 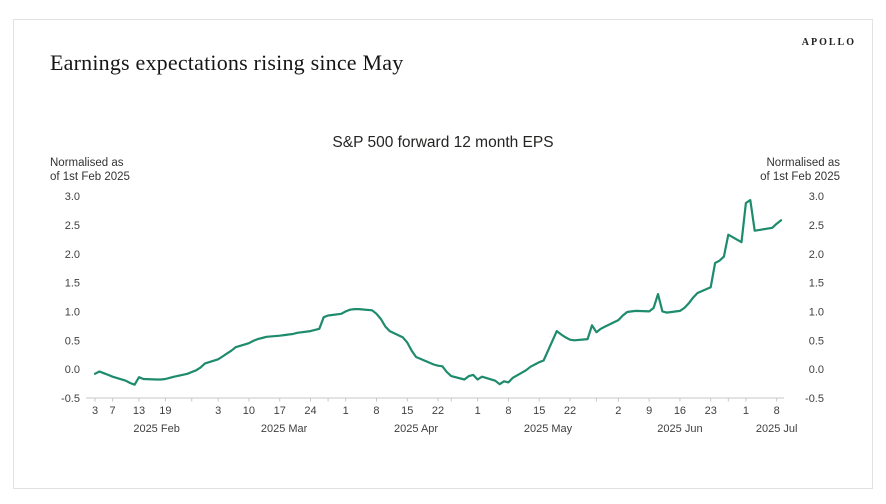 I want to click on y-tick-label-left: -0.5, so click(x=70, y=399).